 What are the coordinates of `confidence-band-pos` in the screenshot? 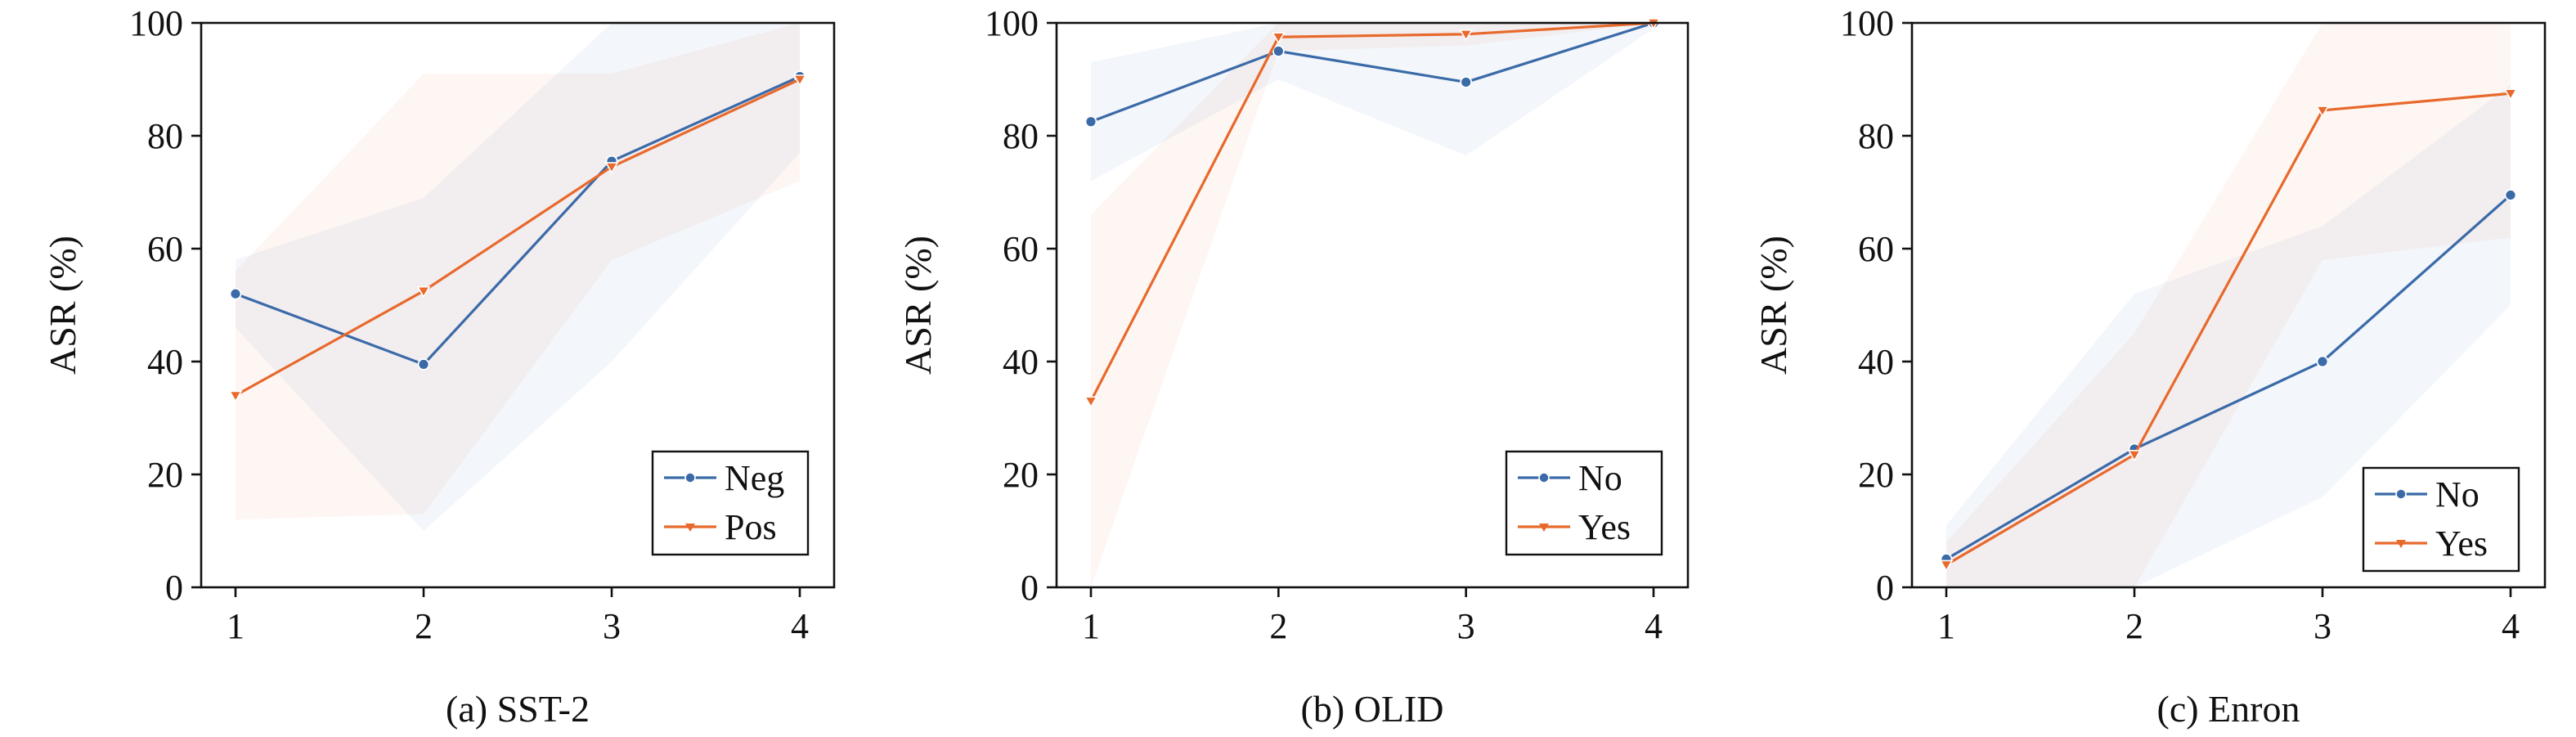 It's located at (518, 272).